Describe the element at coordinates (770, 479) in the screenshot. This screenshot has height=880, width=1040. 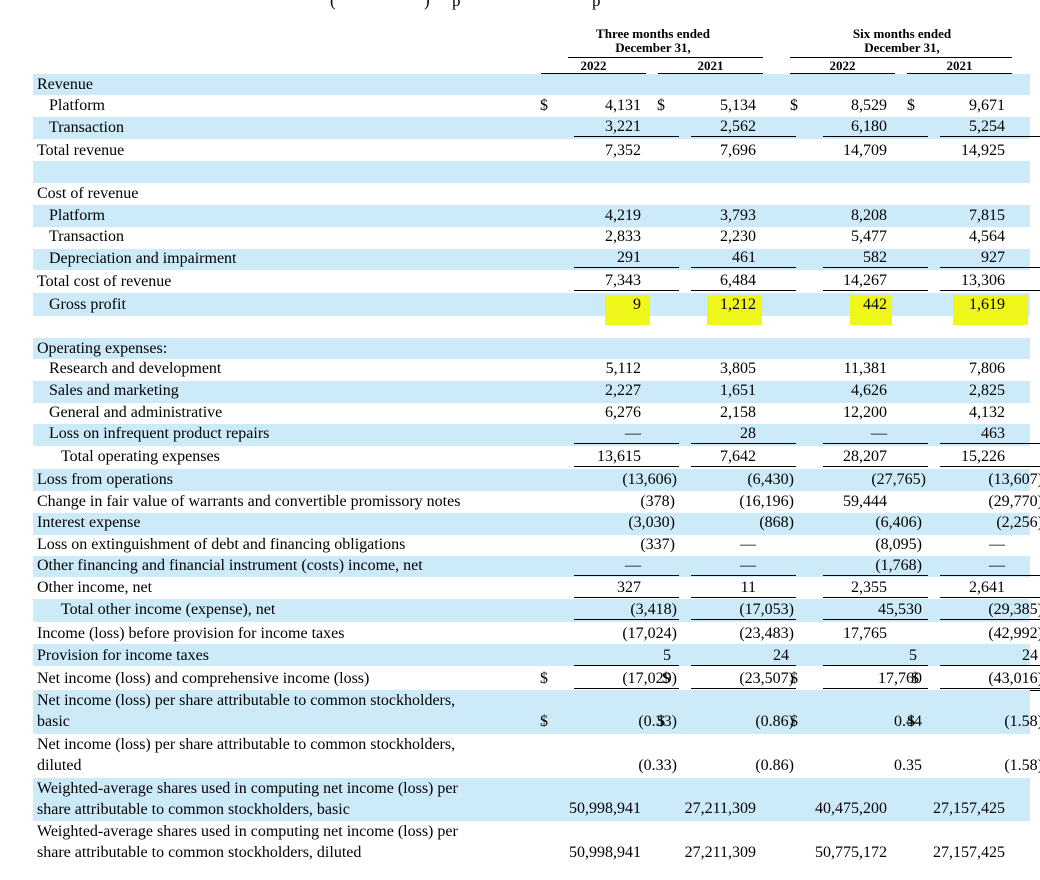
I see `value-cell: (6,430)` at that location.